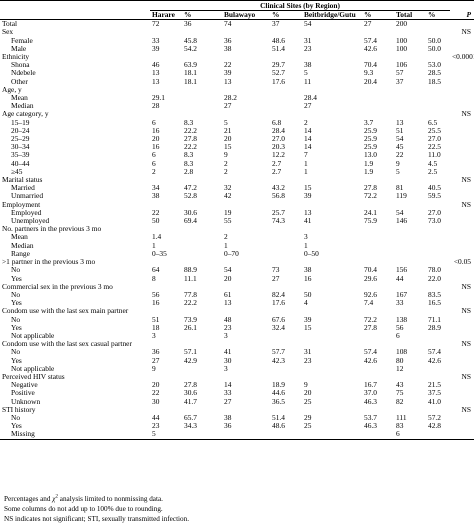 The width and height of the screenshot is (474, 526). Describe the element at coordinates (237, 172) in the screenshot. I see `table-row-sub: ≥45 2 2.8 2 2.7 1 1.9 5 2.5` at that location.